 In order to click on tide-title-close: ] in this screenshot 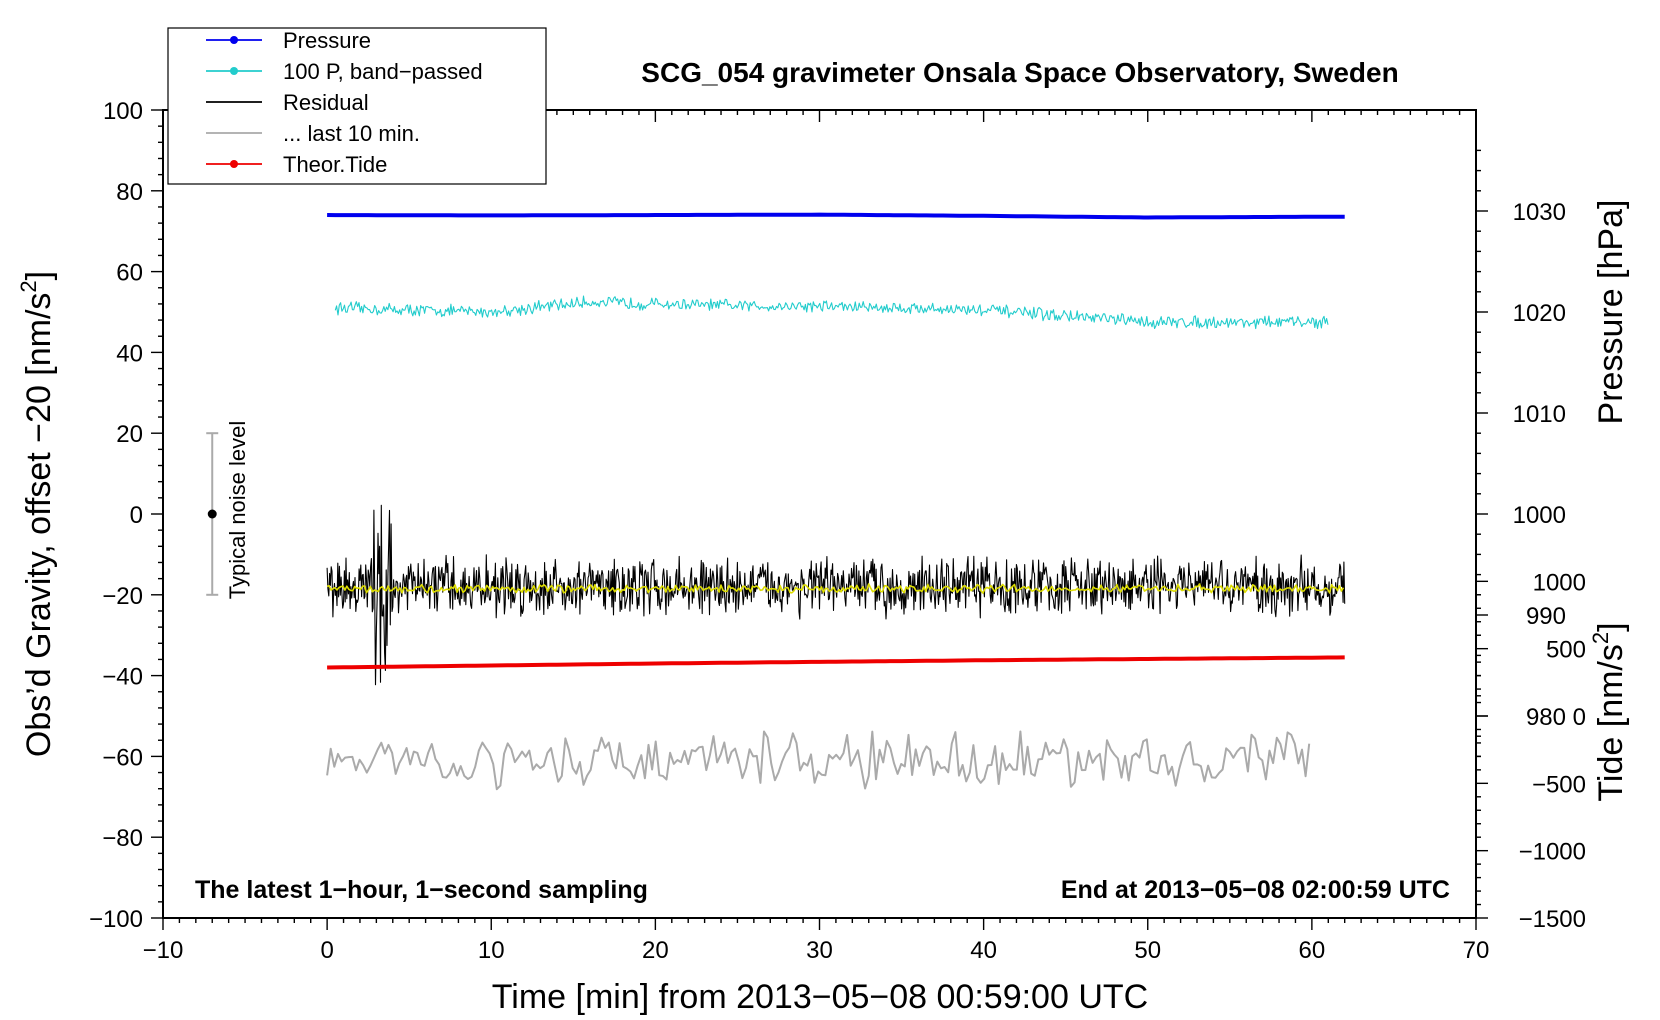, I will do `click(1611, 626)`.